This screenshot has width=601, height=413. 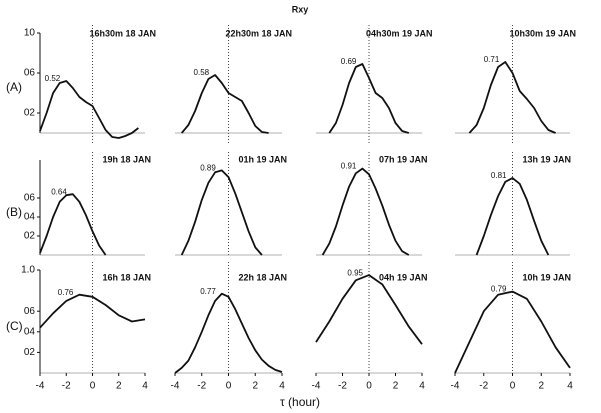 I want to click on peak-label: 0.52, so click(x=53, y=78).